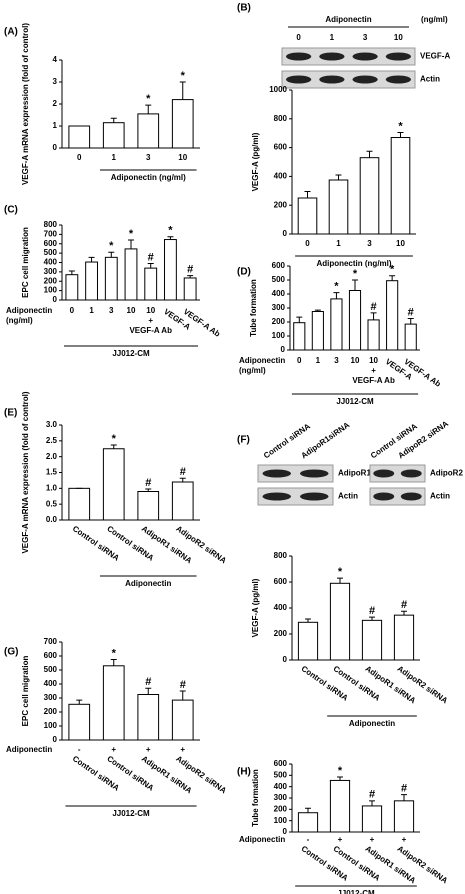 Image resolution: width=465 pixels, height=894 pixels. I want to click on y-axis-label: VEGF-A mRNA expression (fold of control), so click(25, 472).